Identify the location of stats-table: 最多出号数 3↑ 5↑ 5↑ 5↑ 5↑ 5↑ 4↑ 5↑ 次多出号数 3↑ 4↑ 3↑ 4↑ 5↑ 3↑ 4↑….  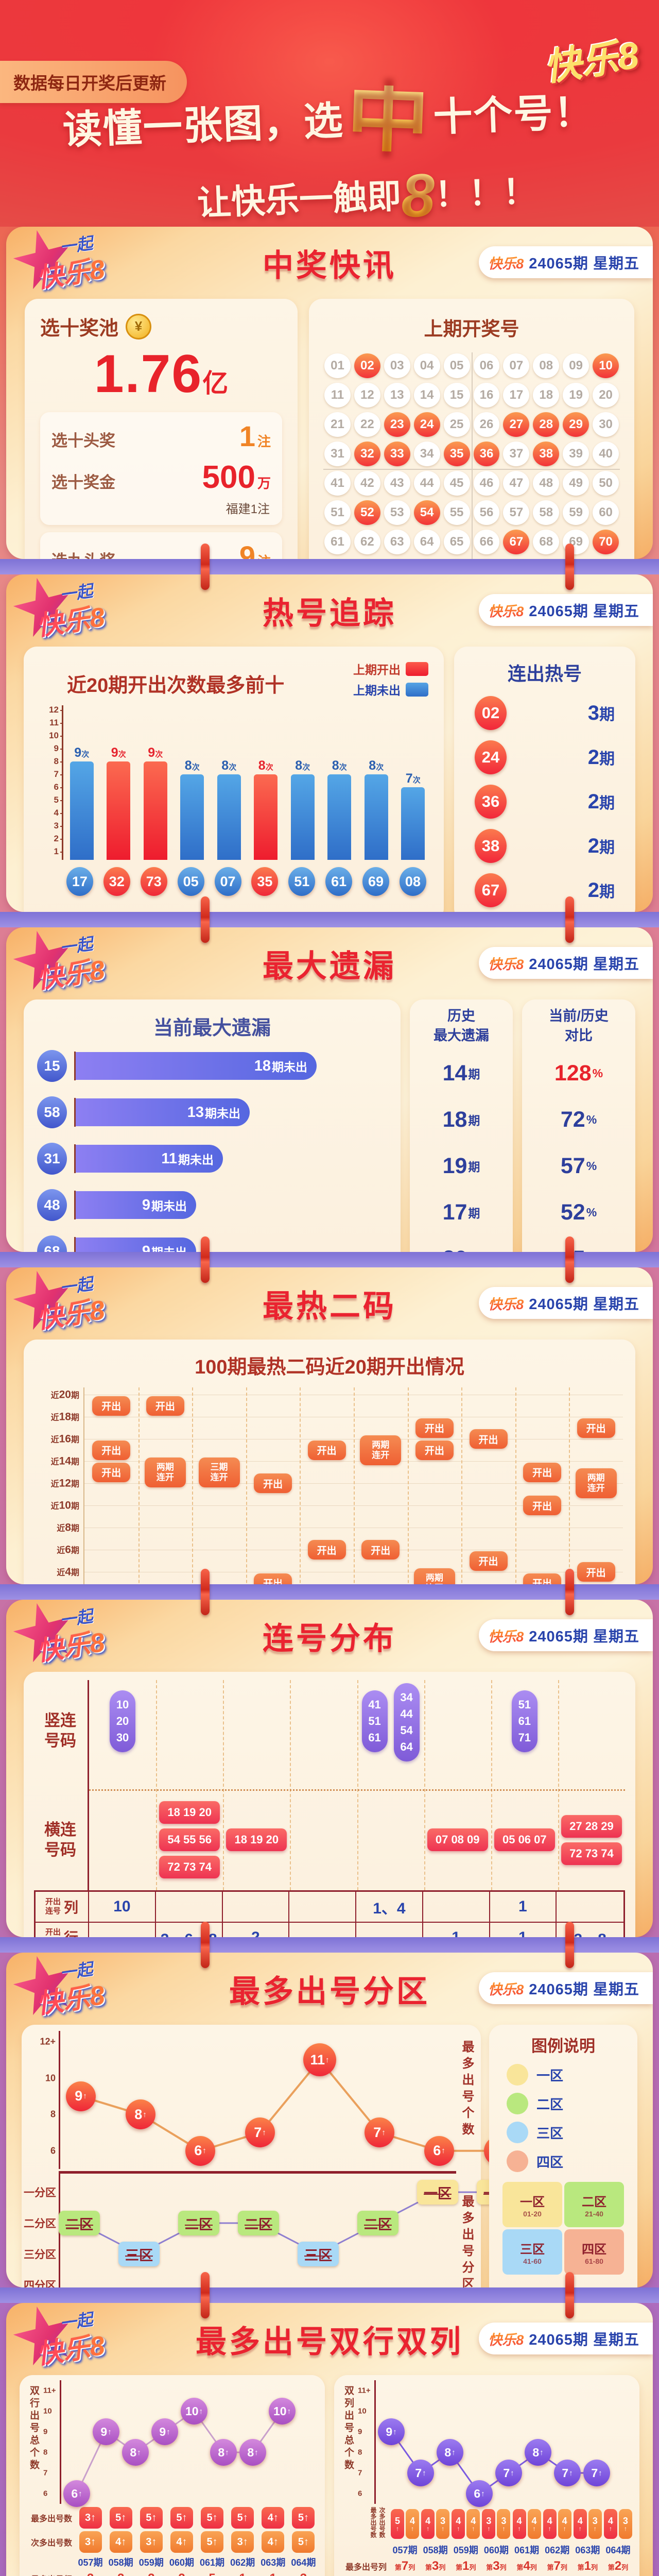
(172, 2541).